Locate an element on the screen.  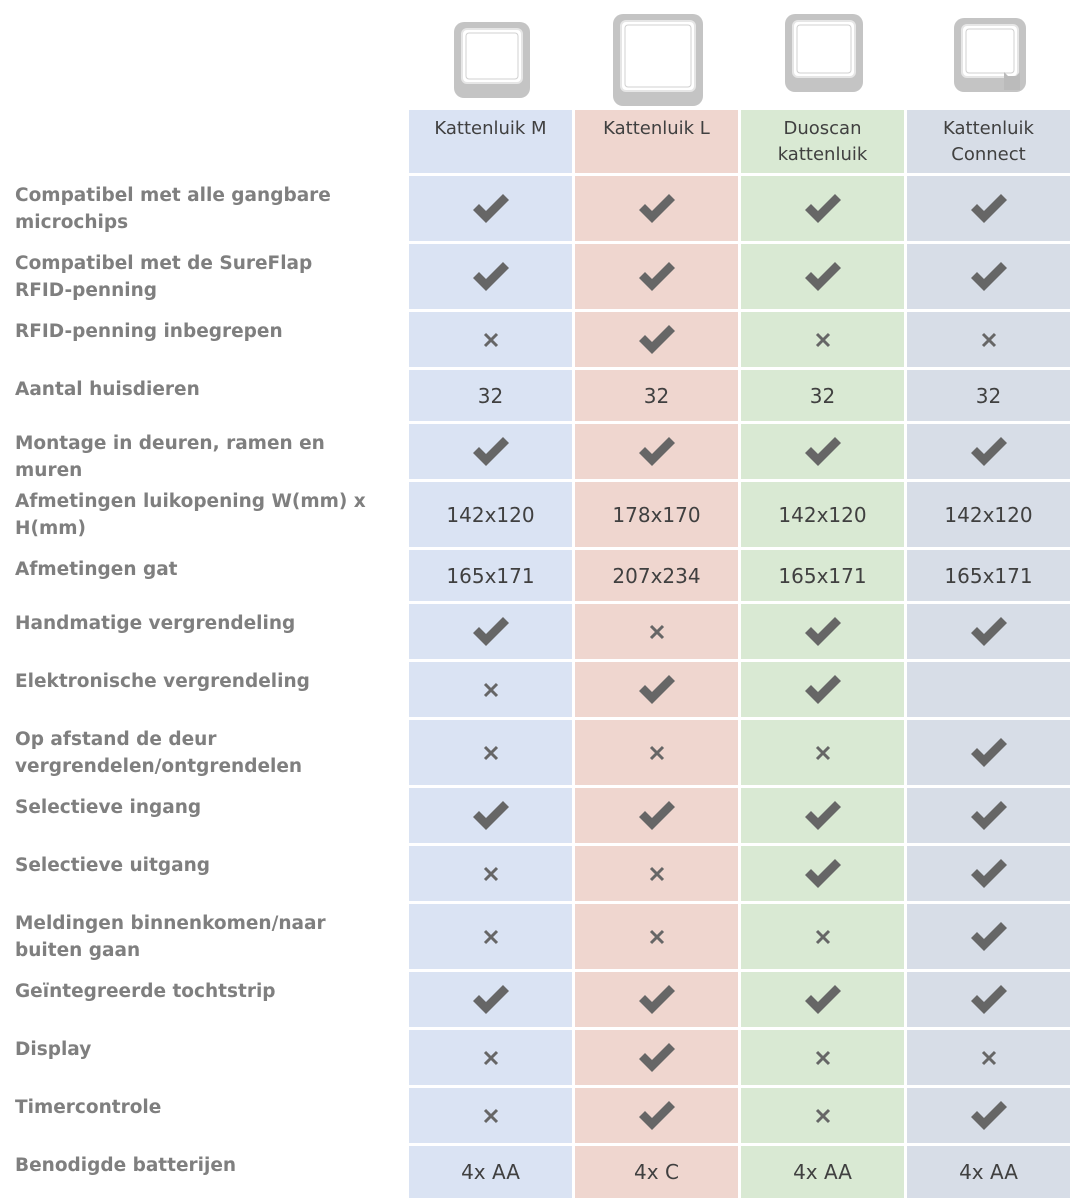
table-row: Geïntegreerde tochtstrip is located at coordinates (537, 999).